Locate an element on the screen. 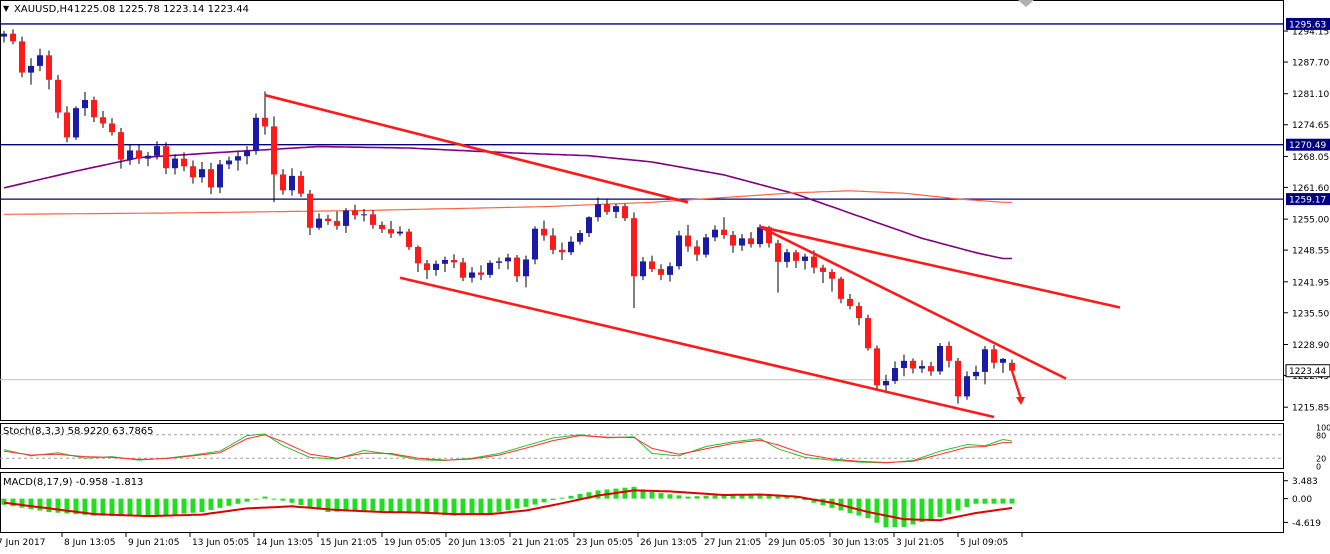 The image size is (1330, 554). scroll-shift-marker-icon is located at coordinates (1026, 3).